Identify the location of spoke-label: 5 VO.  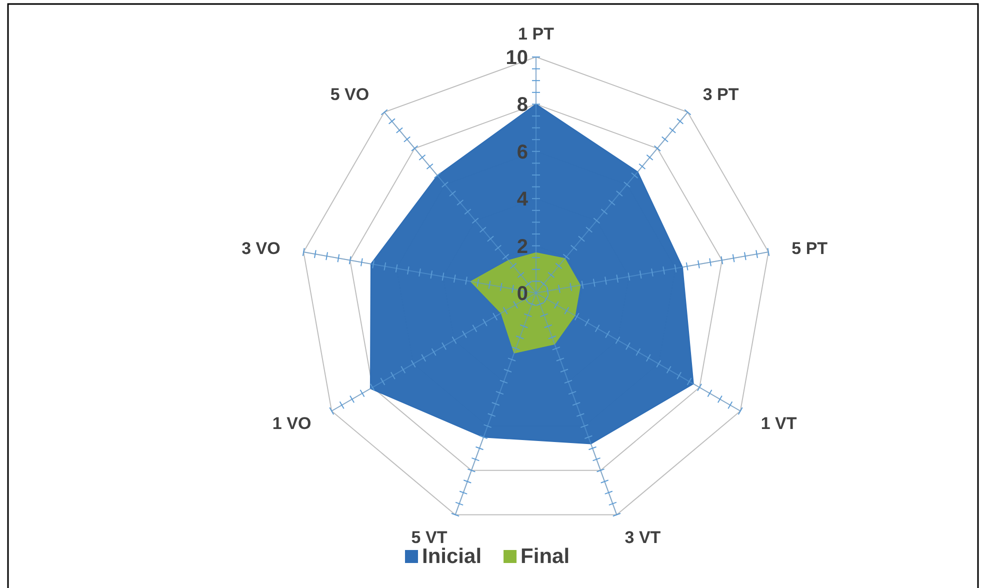
(350, 94).